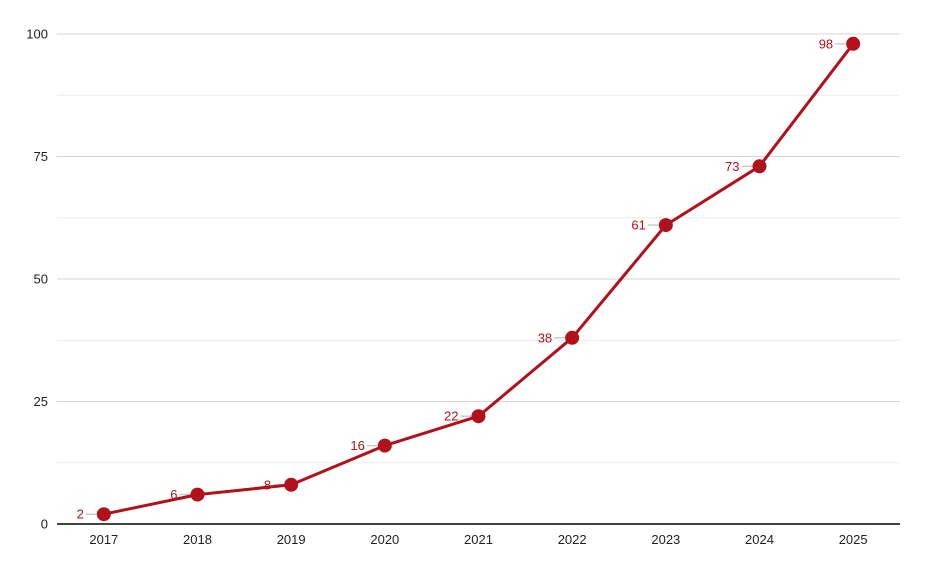 The image size is (927, 576). Describe the element at coordinates (291, 539) in the screenshot. I see `x-tick-label: 2019` at that location.